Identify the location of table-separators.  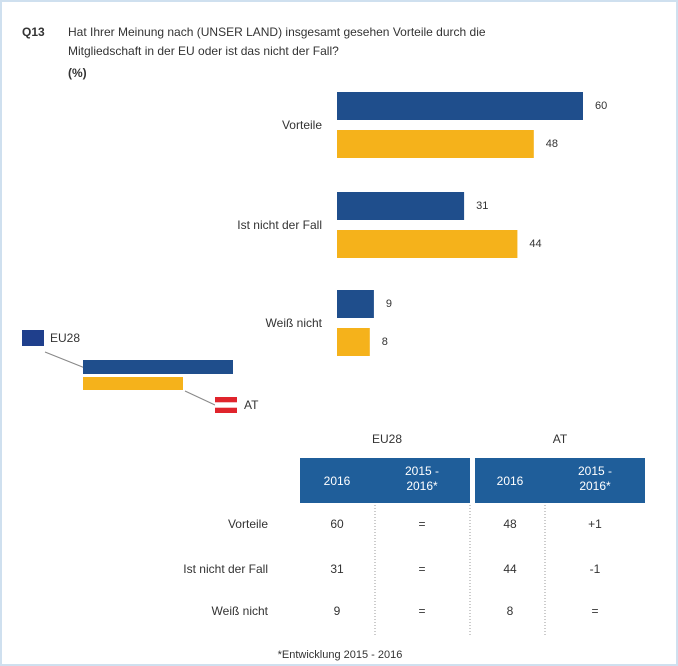
(460, 570).